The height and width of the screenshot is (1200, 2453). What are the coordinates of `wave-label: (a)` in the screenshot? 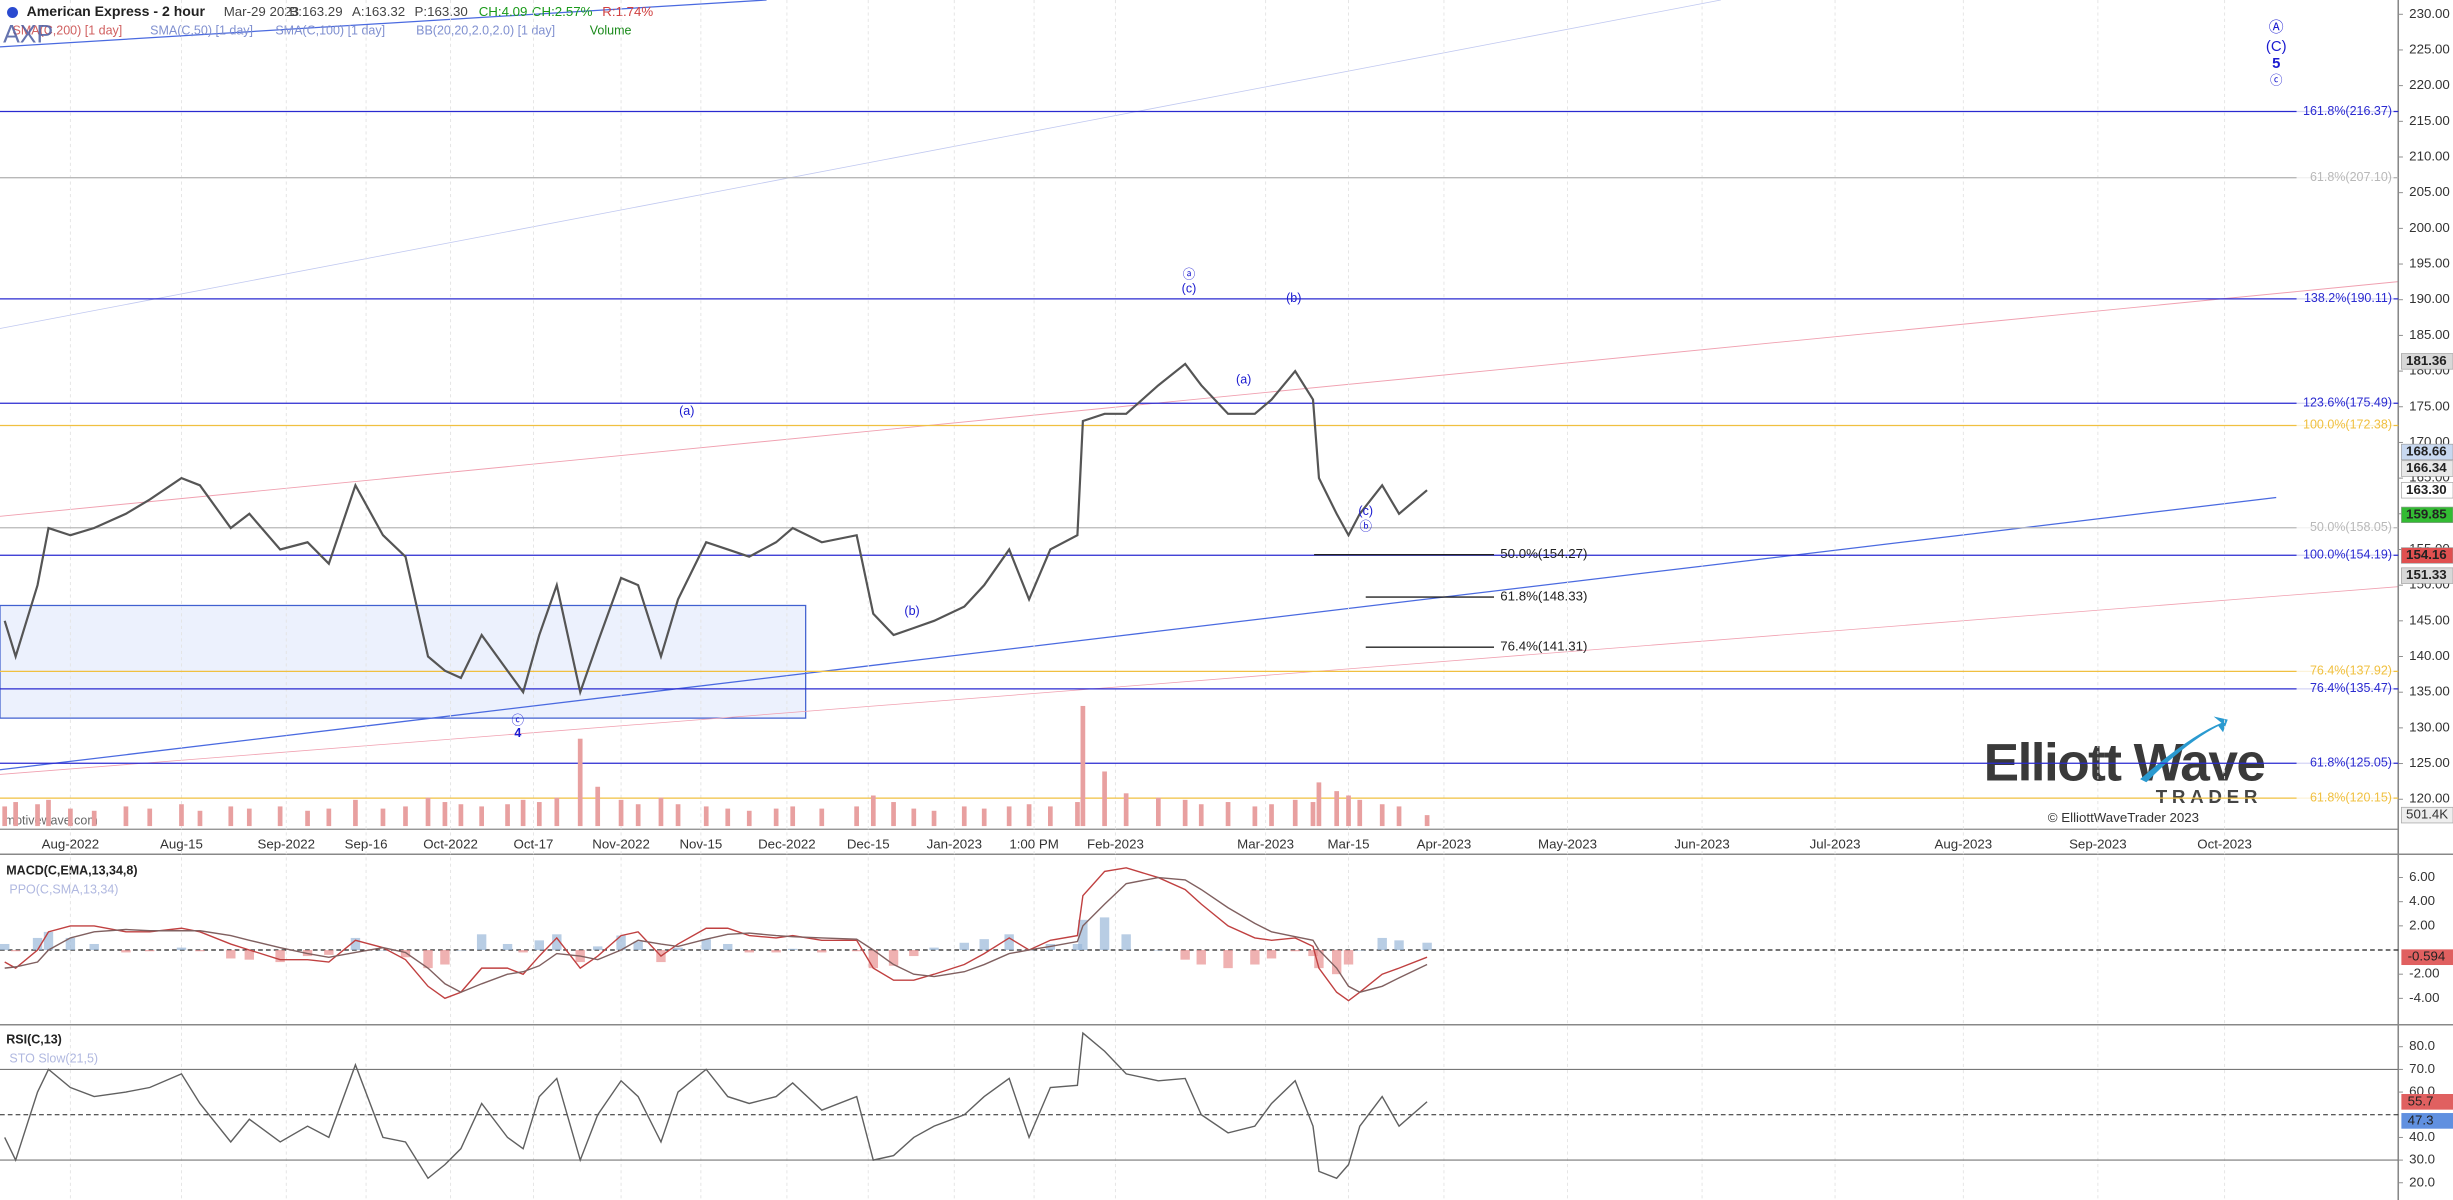 It's located at (686, 411).